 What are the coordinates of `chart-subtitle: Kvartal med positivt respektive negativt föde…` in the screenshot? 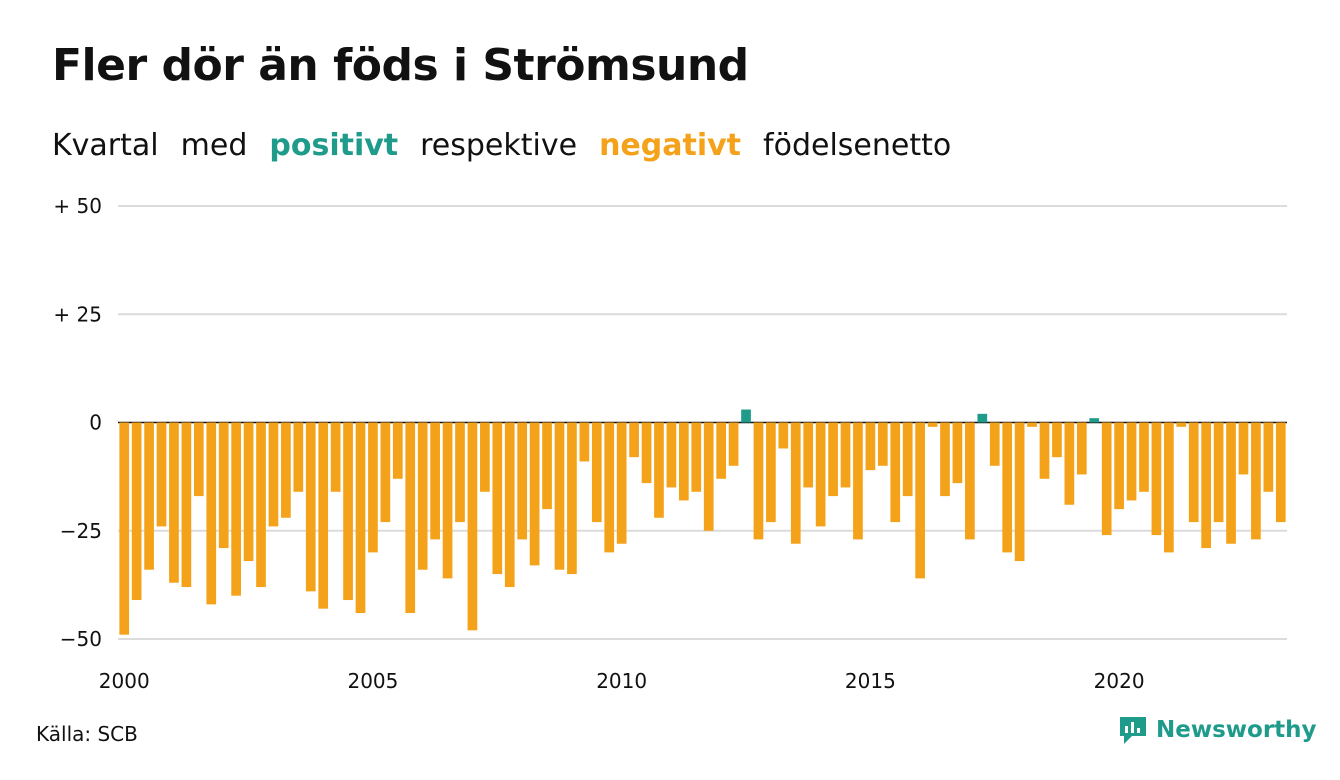 It's located at (512, 145).